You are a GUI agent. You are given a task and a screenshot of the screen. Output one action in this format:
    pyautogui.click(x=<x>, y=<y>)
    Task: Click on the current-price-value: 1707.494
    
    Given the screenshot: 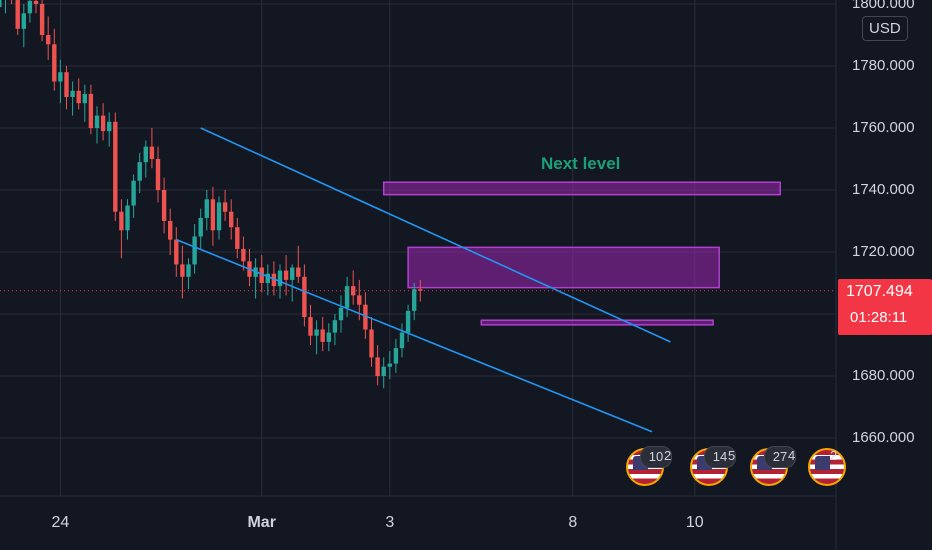 What is the action you would take?
    pyautogui.click(x=879, y=291)
    